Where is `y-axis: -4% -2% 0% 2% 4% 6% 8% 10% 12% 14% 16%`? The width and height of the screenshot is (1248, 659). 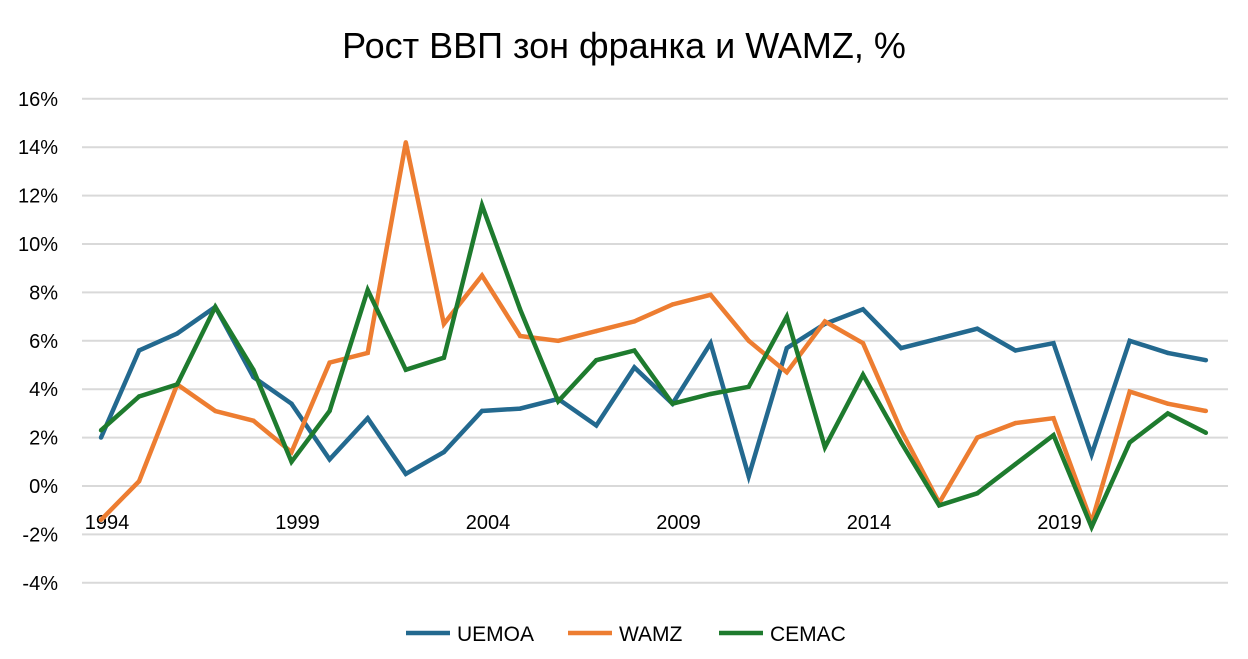 y-axis: -4% -2% 0% 2% 4% 6% 8% 10% 12% 14% 16% is located at coordinates (38, 342).